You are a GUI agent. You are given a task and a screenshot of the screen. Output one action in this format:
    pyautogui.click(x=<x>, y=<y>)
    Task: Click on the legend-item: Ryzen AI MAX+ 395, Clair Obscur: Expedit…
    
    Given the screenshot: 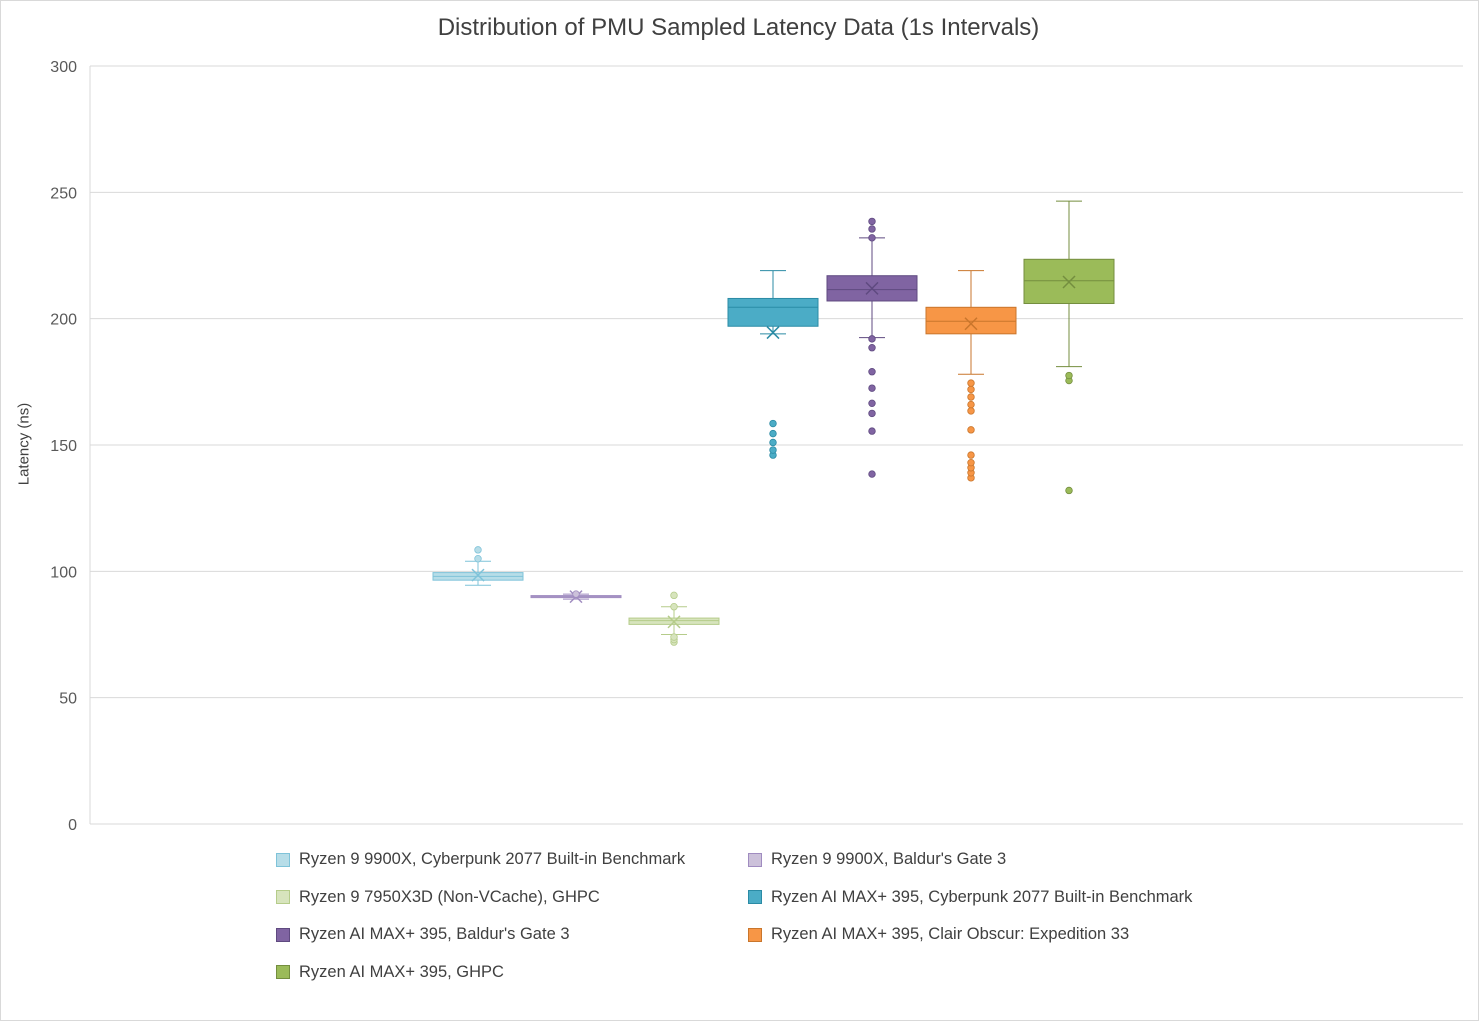 What is the action you would take?
    pyautogui.click(x=938, y=934)
    